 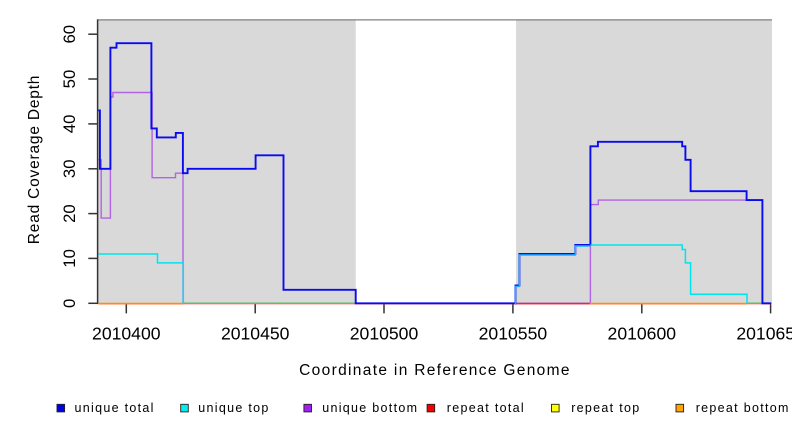 What do you see at coordinates (486, 408) in the screenshot?
I see `svg-text: repeat total` at bounding box center [486, 408].